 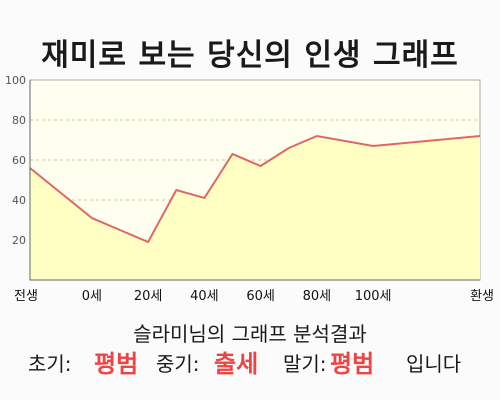 I want to click on late-value: 평범, so click(x=352, y=364).